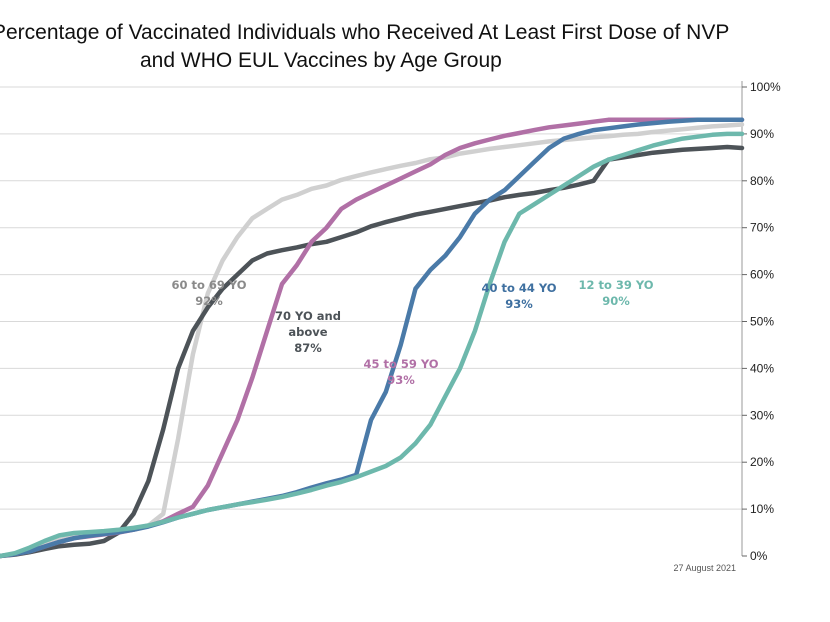 The width and height of the screenshot is (830, 622). What do you see at coordinates (762, 368) in the screenshot?
I see `y-tick-label: 40%` at bounding box center [762, 368].